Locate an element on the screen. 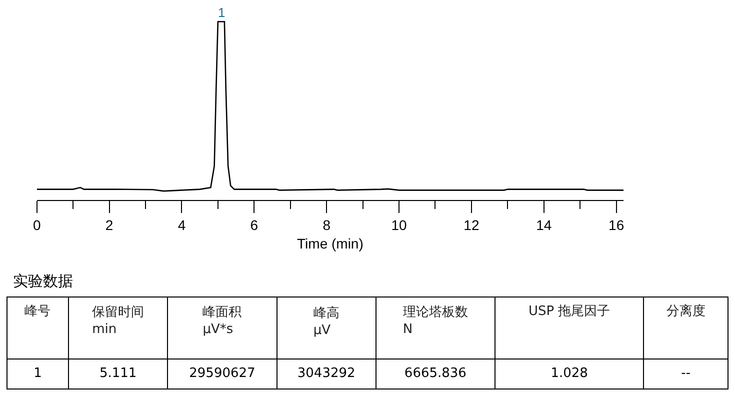 Image resolution: width=735 pixels, height=404 pixels. text: 峰高 μV is located at coordinates (326, 321).